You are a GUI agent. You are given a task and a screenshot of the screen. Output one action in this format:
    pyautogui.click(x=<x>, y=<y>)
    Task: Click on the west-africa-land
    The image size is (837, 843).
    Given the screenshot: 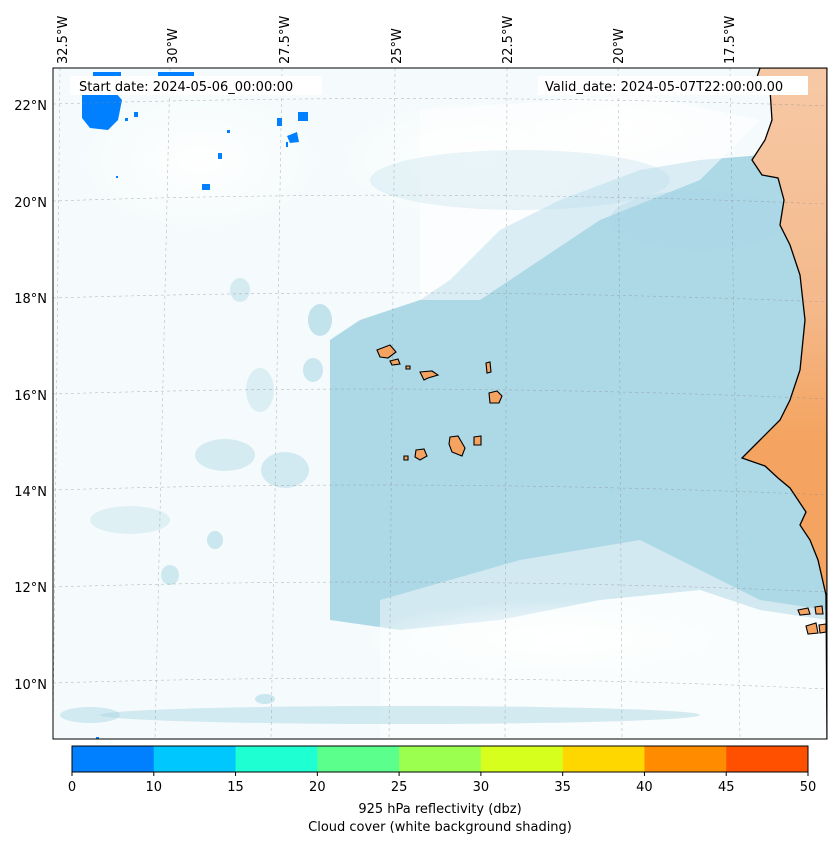 What is the action you would take?
    pyautogui.click(x=783, y=403)
    